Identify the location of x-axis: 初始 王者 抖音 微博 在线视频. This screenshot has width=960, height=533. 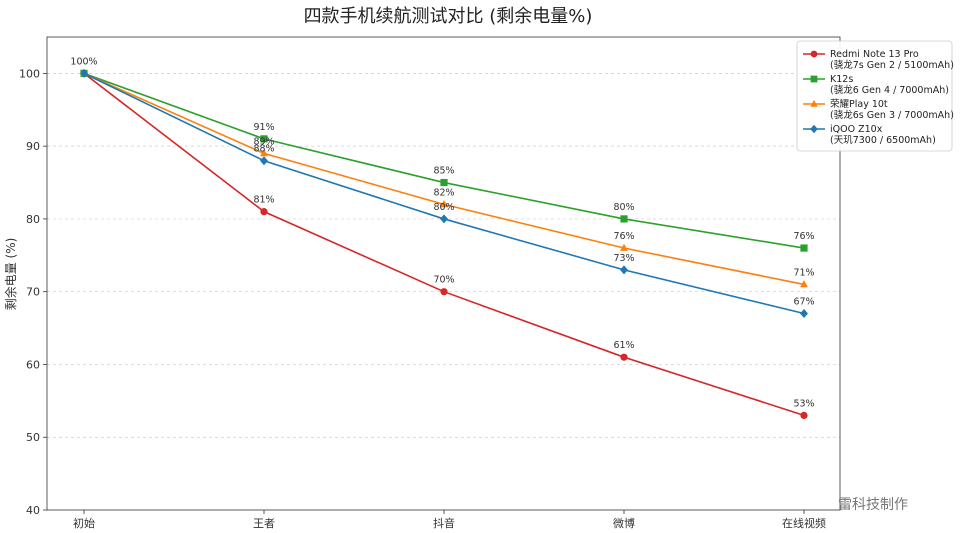
(449, 520).